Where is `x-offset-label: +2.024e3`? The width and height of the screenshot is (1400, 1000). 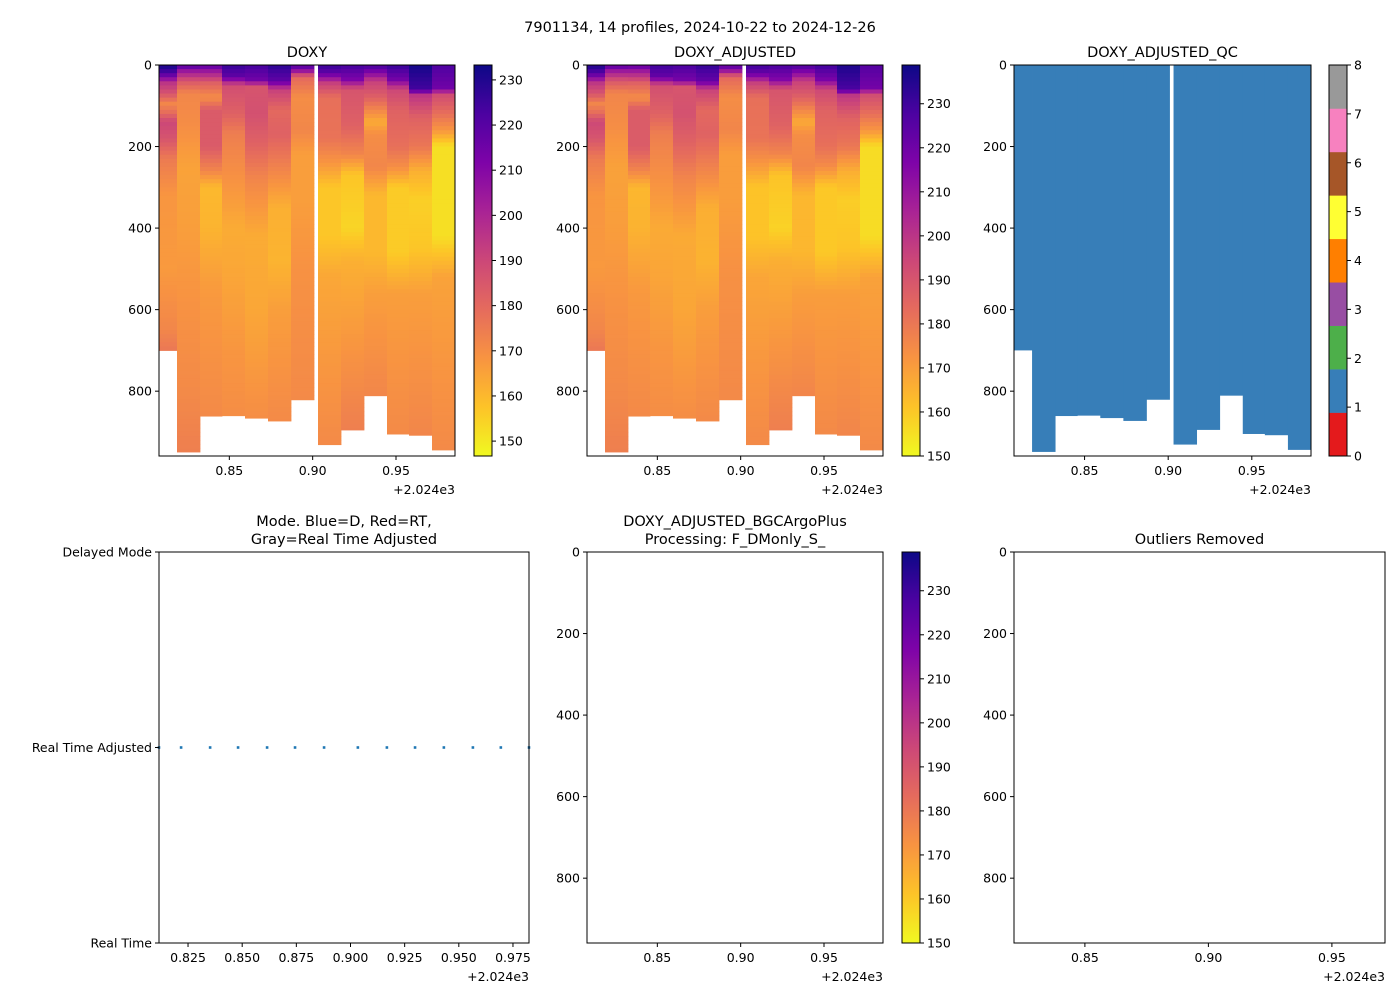
x-offset-label: +2.024e3 is located at coordinates (424, 489).